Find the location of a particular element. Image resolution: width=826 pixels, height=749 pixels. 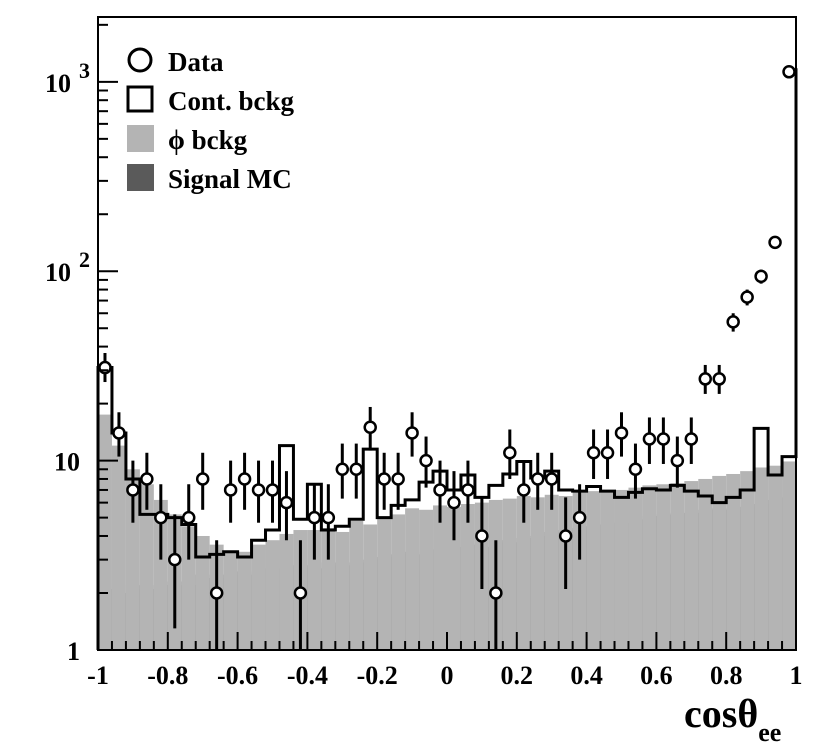

legend-item-data: Data is located at coordinates (175, 62).